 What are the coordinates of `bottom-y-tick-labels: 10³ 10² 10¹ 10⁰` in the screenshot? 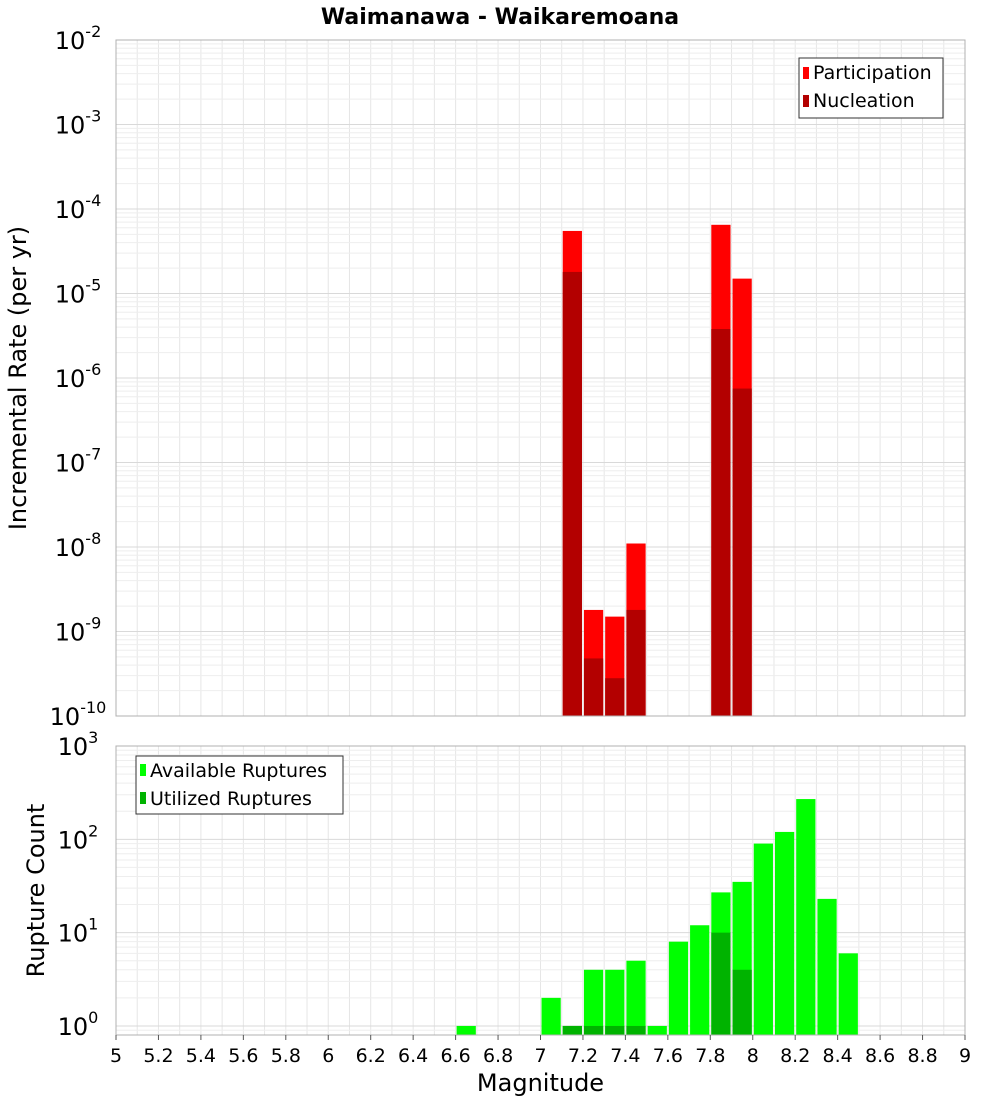 It's located at (78, 884).